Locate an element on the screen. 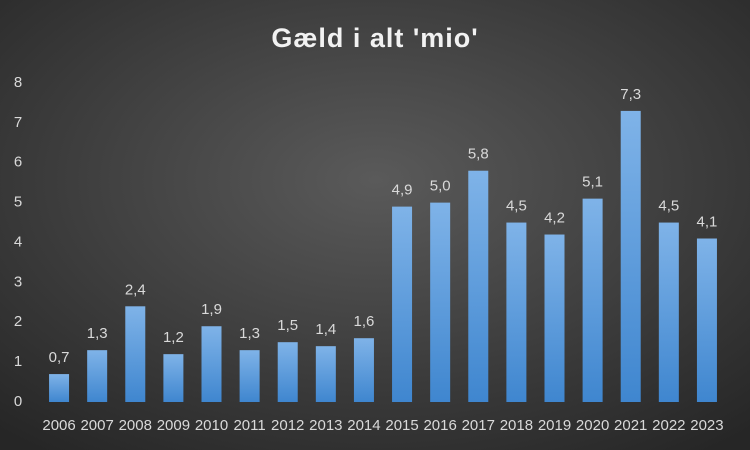 Image resolution: width=750 pixels, height=450 pixels. x-tick-label: 2016 is located at coordinates (439, 425).